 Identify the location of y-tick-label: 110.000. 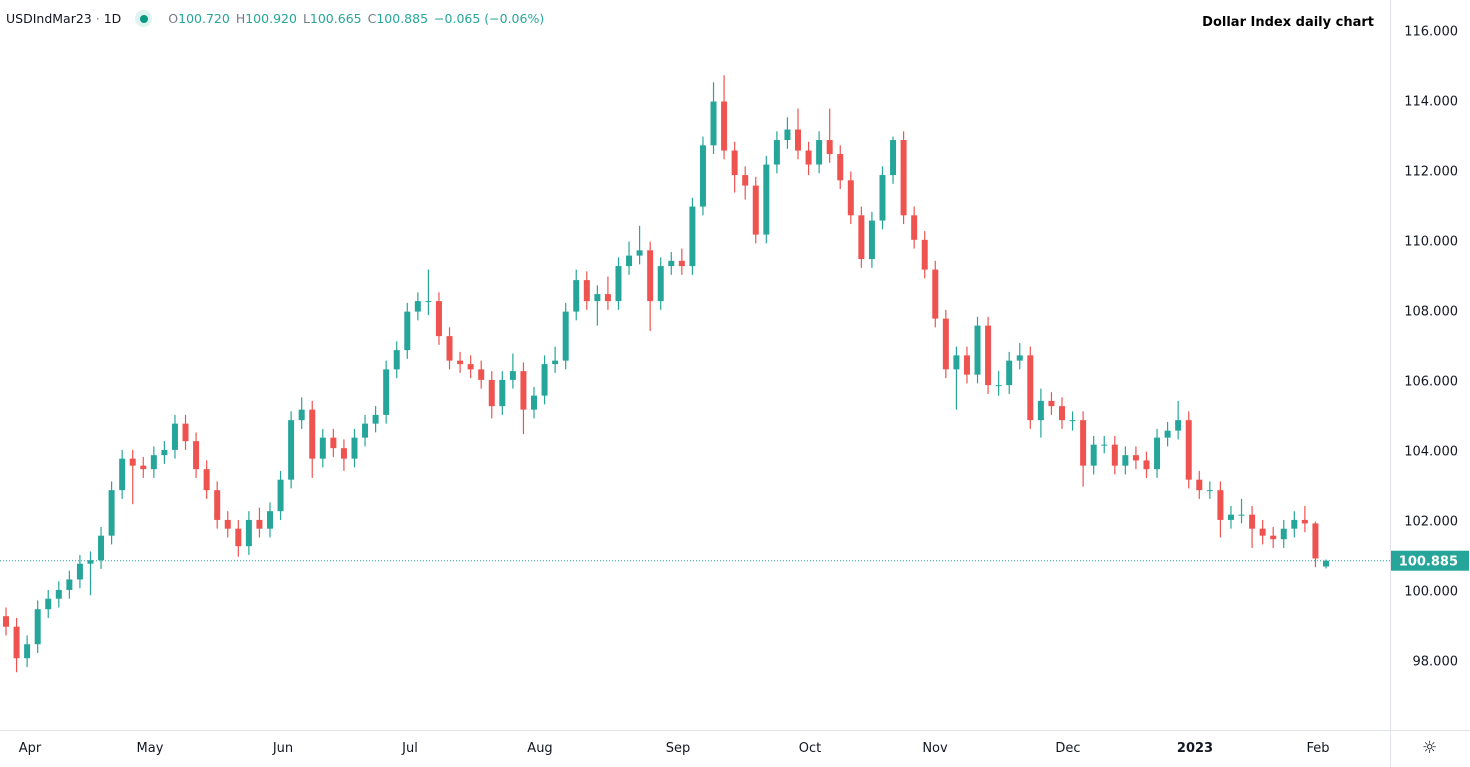
(1431, 242).